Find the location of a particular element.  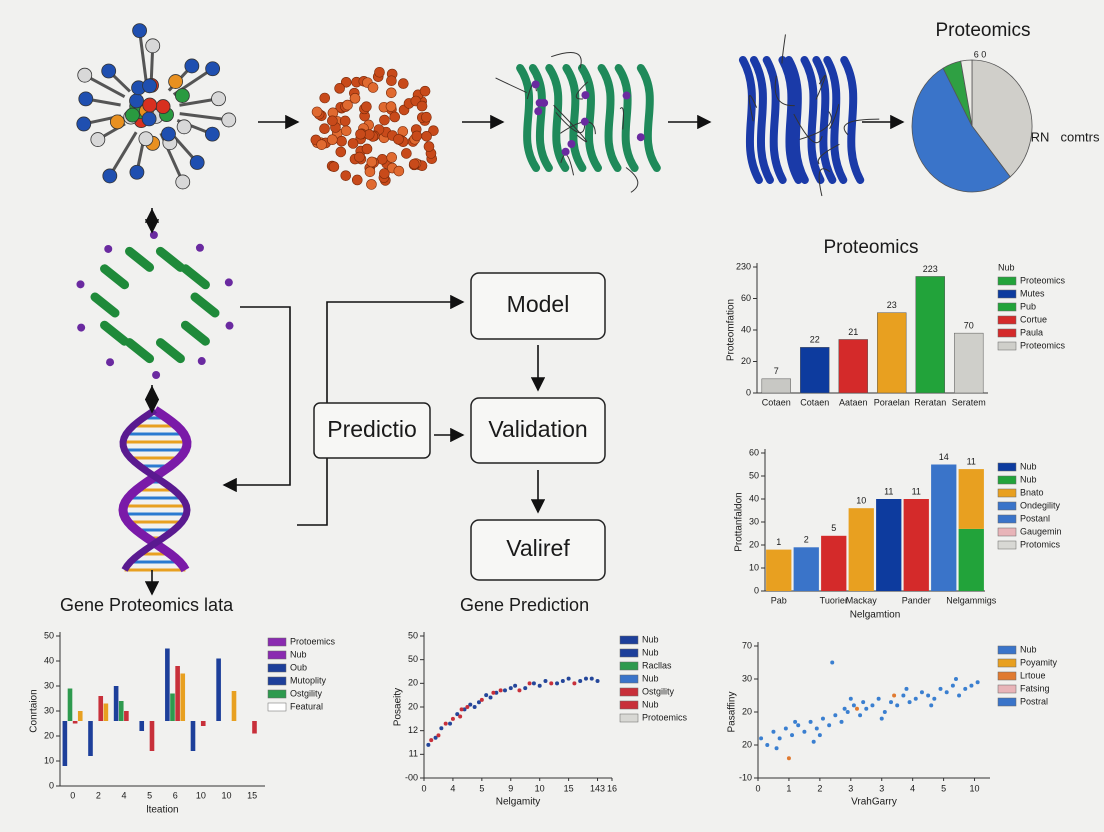

box-label: Validation is located at coordinates (537, 429).